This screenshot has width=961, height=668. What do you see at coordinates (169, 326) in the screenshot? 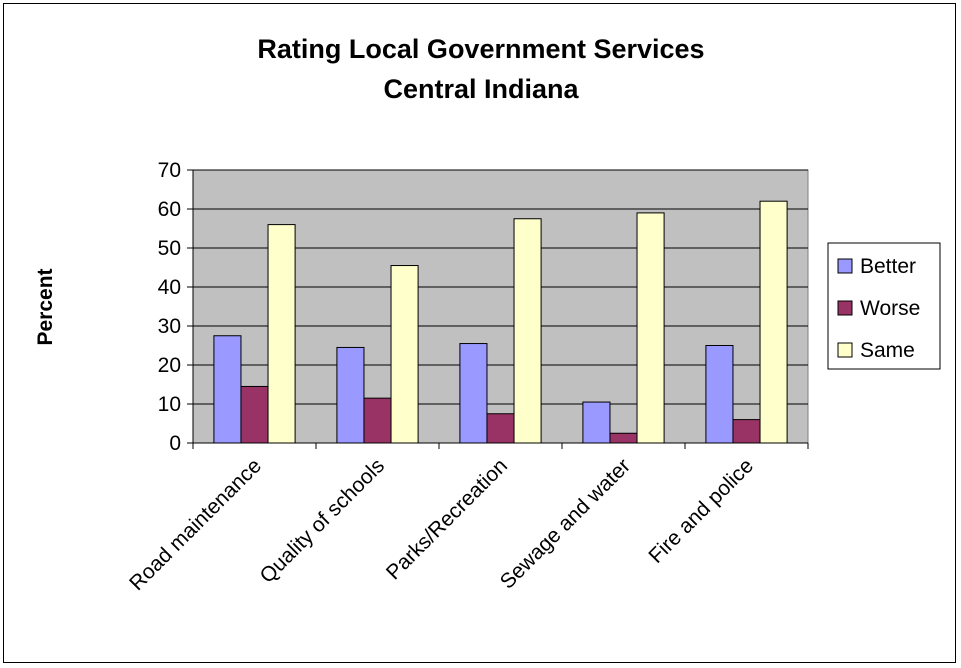
I see `y-tick-label: 30` at bounding box center [169, 326].